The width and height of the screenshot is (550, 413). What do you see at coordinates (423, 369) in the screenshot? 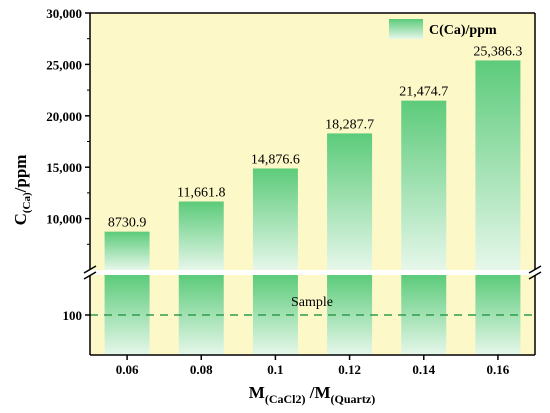
I see `x-tick-label-0.14: 0.14` at bounding box center [423, 369].